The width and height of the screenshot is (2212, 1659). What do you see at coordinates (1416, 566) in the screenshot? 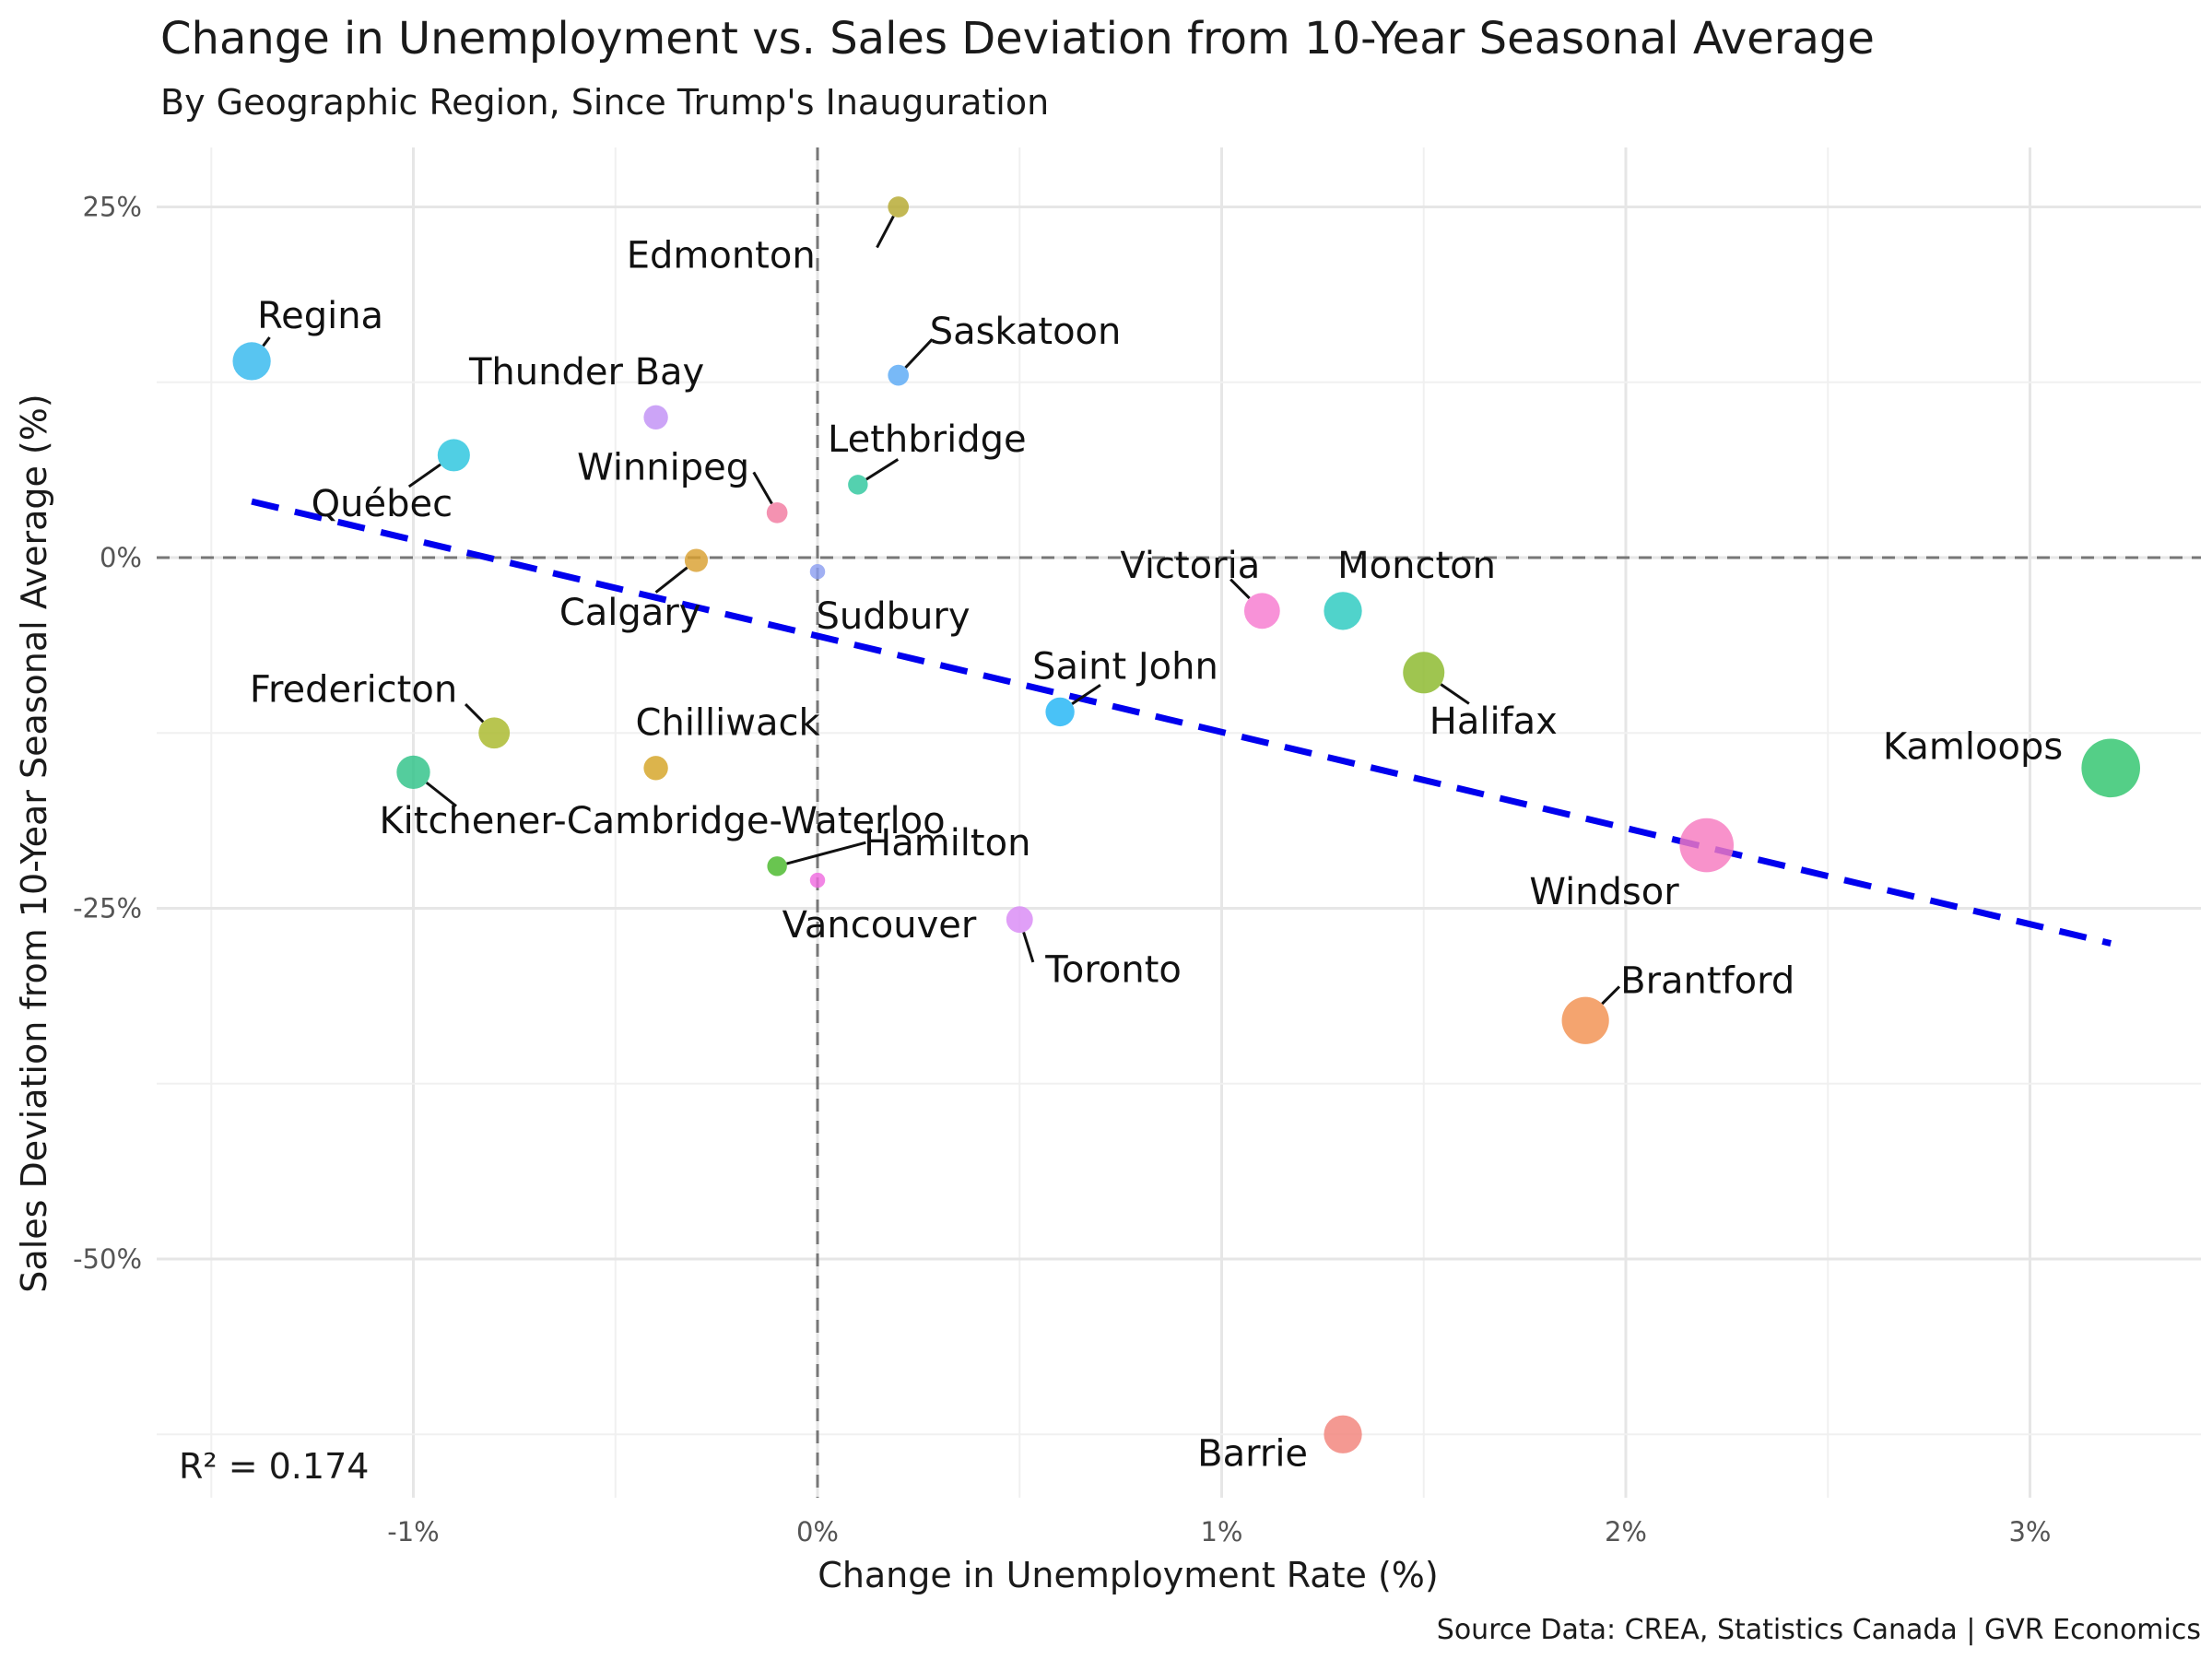
I see `label-moncton: Moncton` at bounding box center [1416, 566].